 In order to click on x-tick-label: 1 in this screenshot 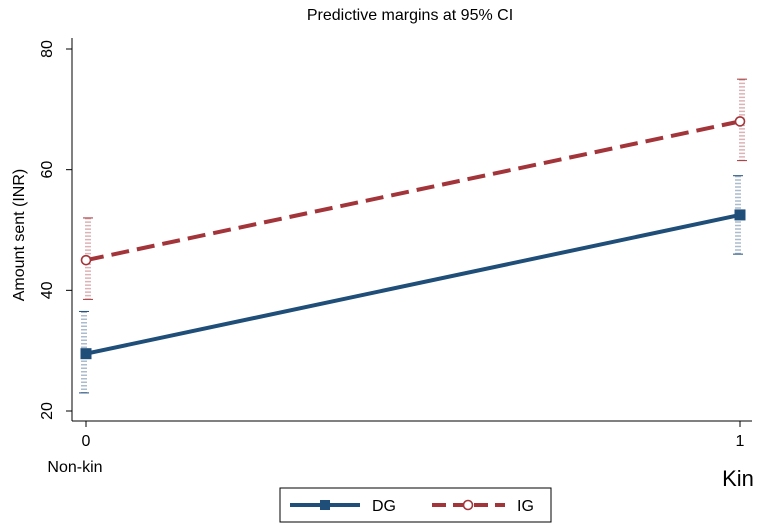, I will do `click(740, 441)`.